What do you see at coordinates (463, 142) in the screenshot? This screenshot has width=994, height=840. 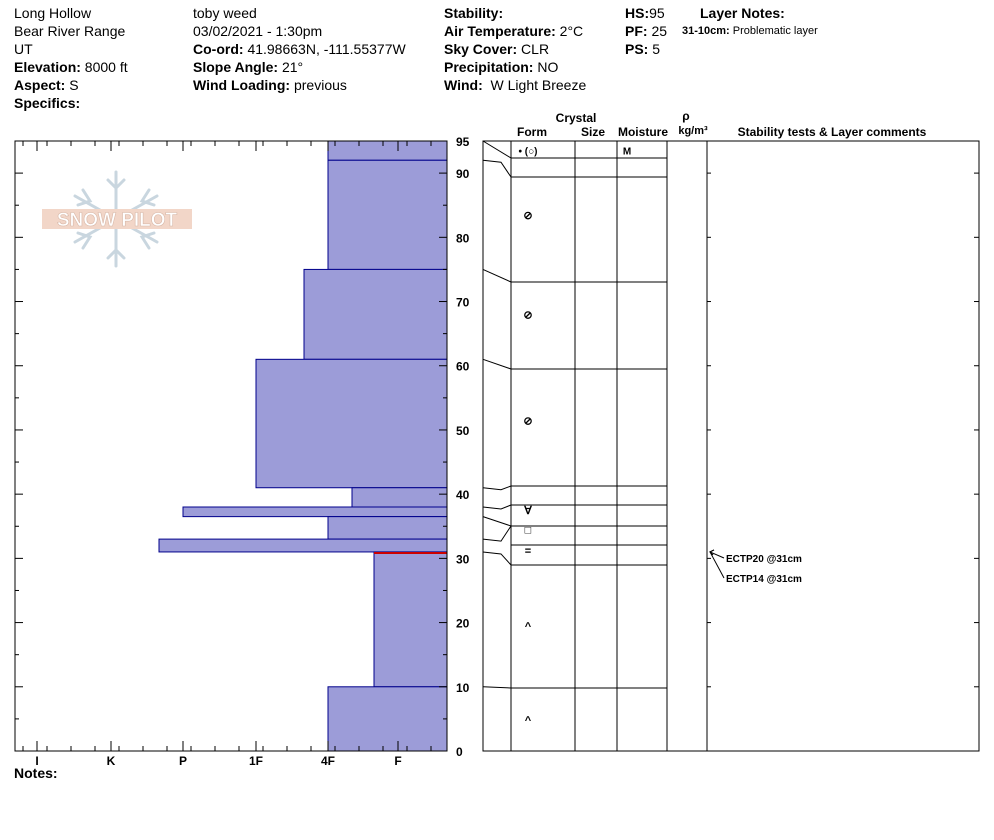 I see `y-tick-label-95: 95` at bounding box center [463, 142].